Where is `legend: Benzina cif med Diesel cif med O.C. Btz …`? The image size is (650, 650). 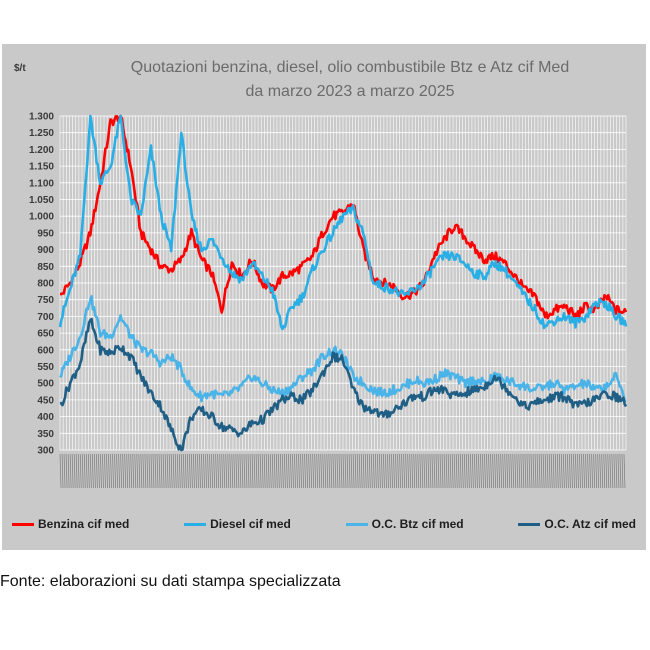
legend: Benzina cif med Diesel cif med O.C. Btz … is located at coordinates (324, 524).